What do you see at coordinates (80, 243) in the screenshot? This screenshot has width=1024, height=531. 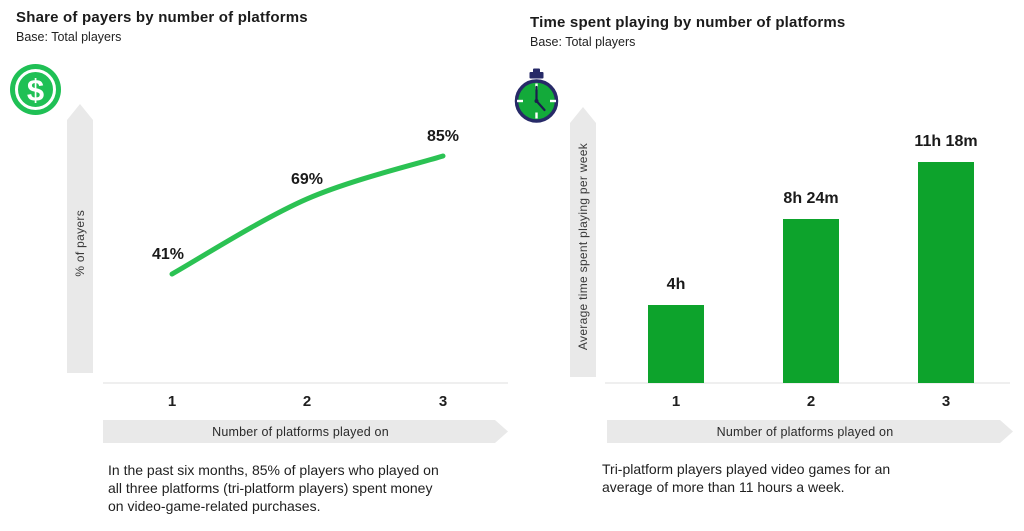 I see `left-y-axis-label: % of payers` at bounding box center [80, 243].